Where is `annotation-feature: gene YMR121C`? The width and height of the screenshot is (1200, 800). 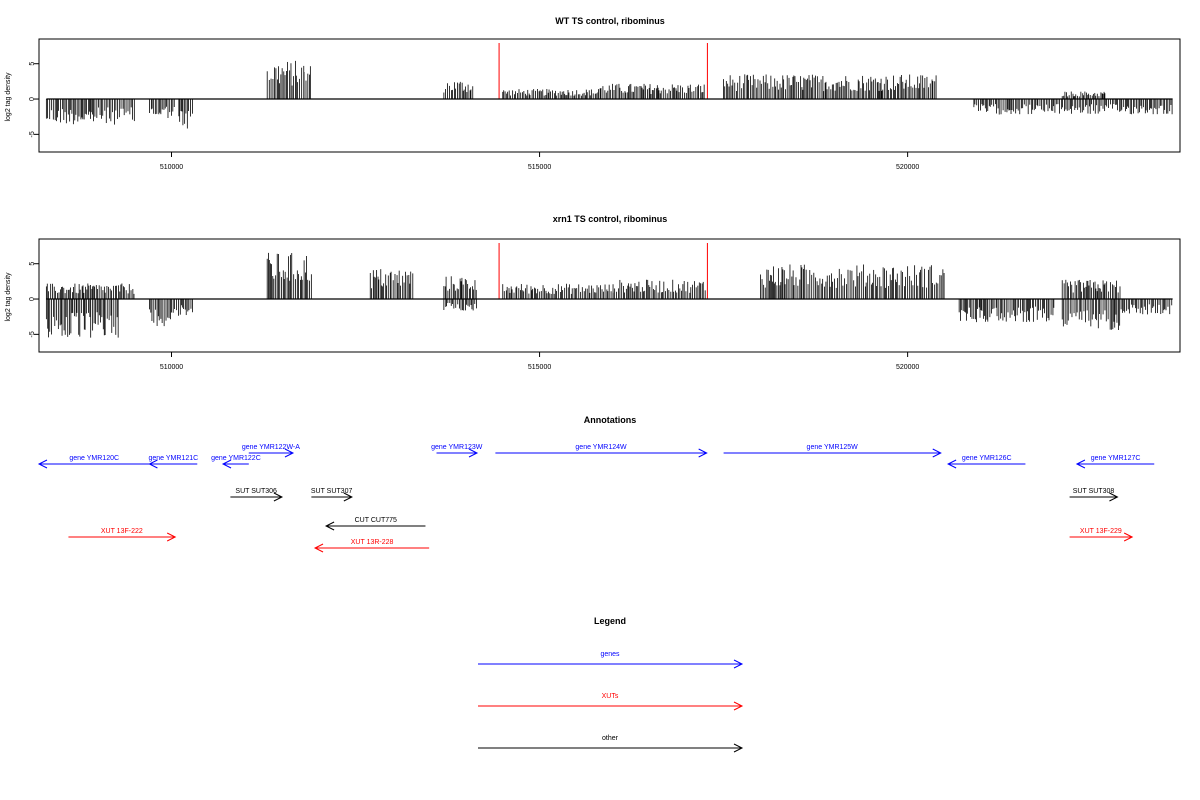
annotation-feature: gene YMR121C is located at coordinates (173, 462).